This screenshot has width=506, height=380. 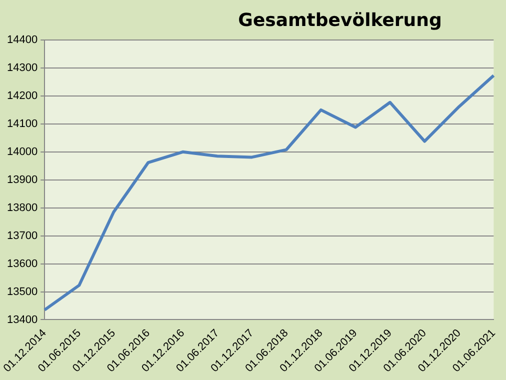 I want to click on y-tick-label: 14400, so click(x=22, y=40).